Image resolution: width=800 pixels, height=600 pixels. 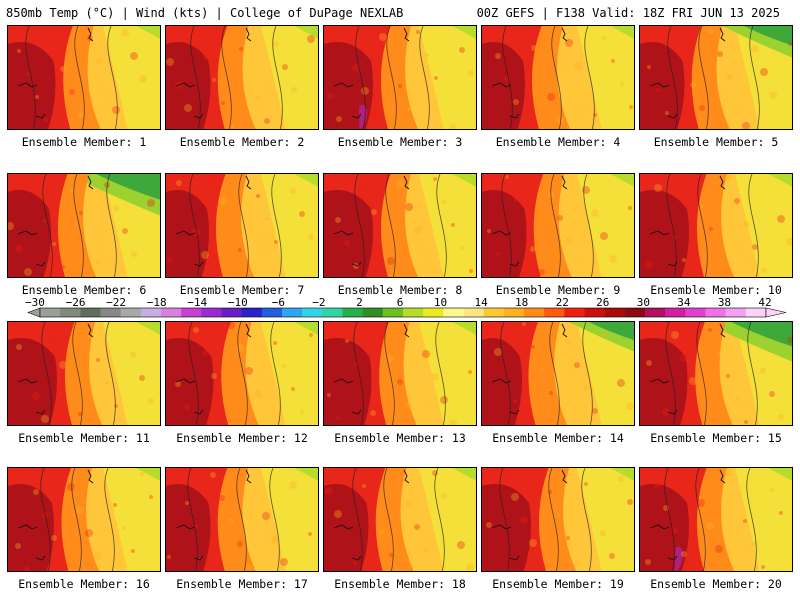 What do you see at coordinates (242, 290) in the screenshot?
I see `ensemble-member-label: Ensemble Member: 7` at bounding box center [242, 290].